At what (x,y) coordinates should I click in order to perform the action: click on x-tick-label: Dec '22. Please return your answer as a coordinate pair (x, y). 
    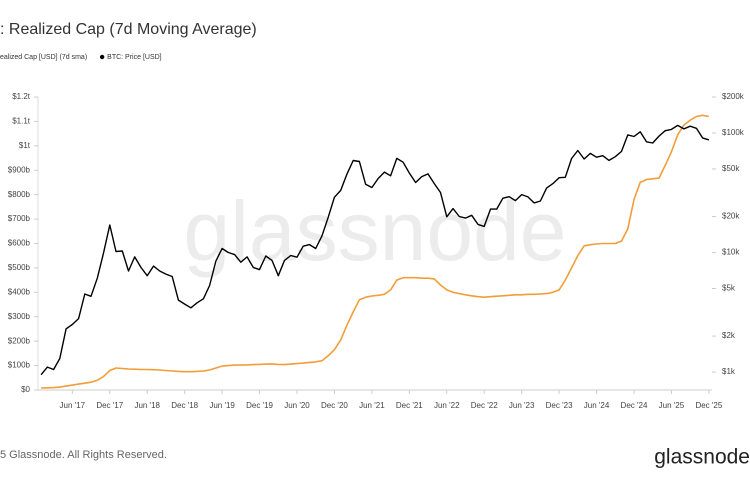
    Looking at the image, I should click on (484, 405).